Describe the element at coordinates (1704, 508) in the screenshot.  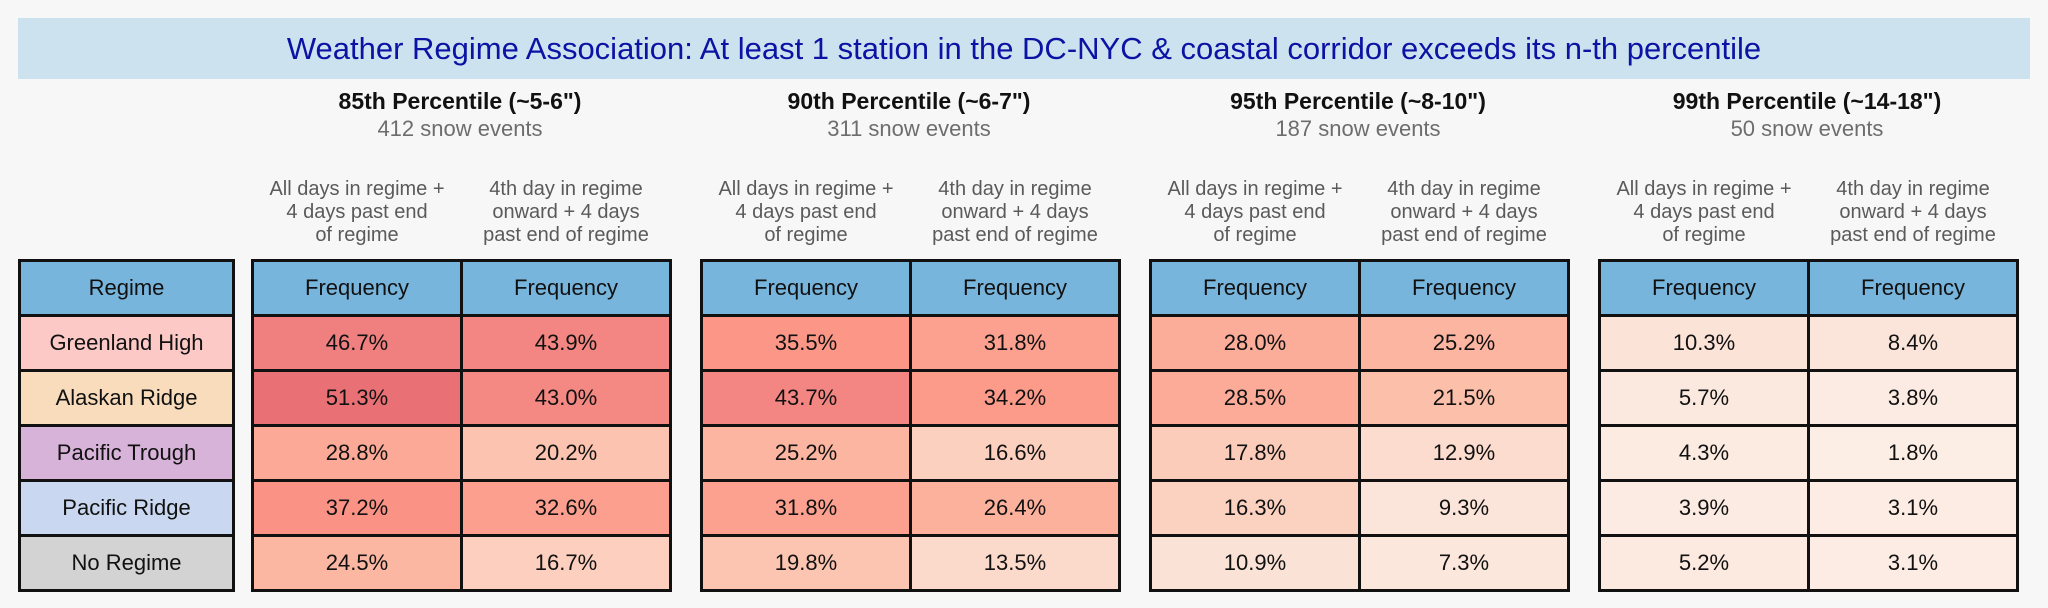
I see `frequency-cell: 3.9%` at that location.